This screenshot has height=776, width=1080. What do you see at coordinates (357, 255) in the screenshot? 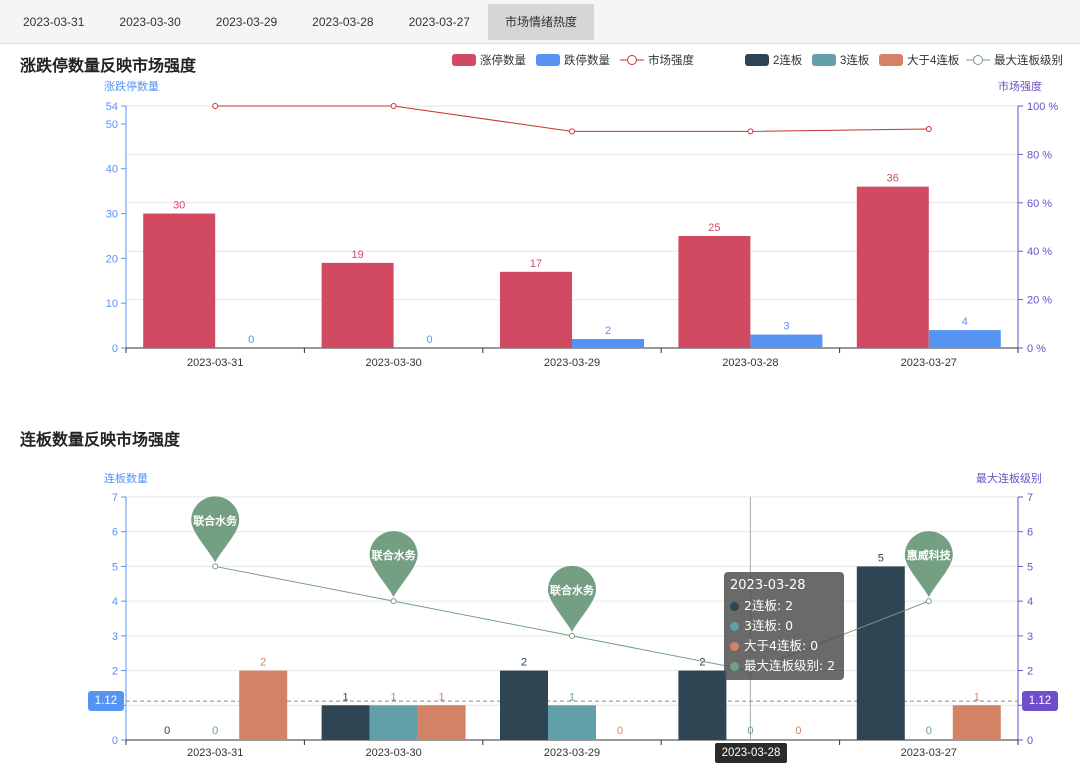
I see `bar-label: 19` at bounding box center [357, 255].